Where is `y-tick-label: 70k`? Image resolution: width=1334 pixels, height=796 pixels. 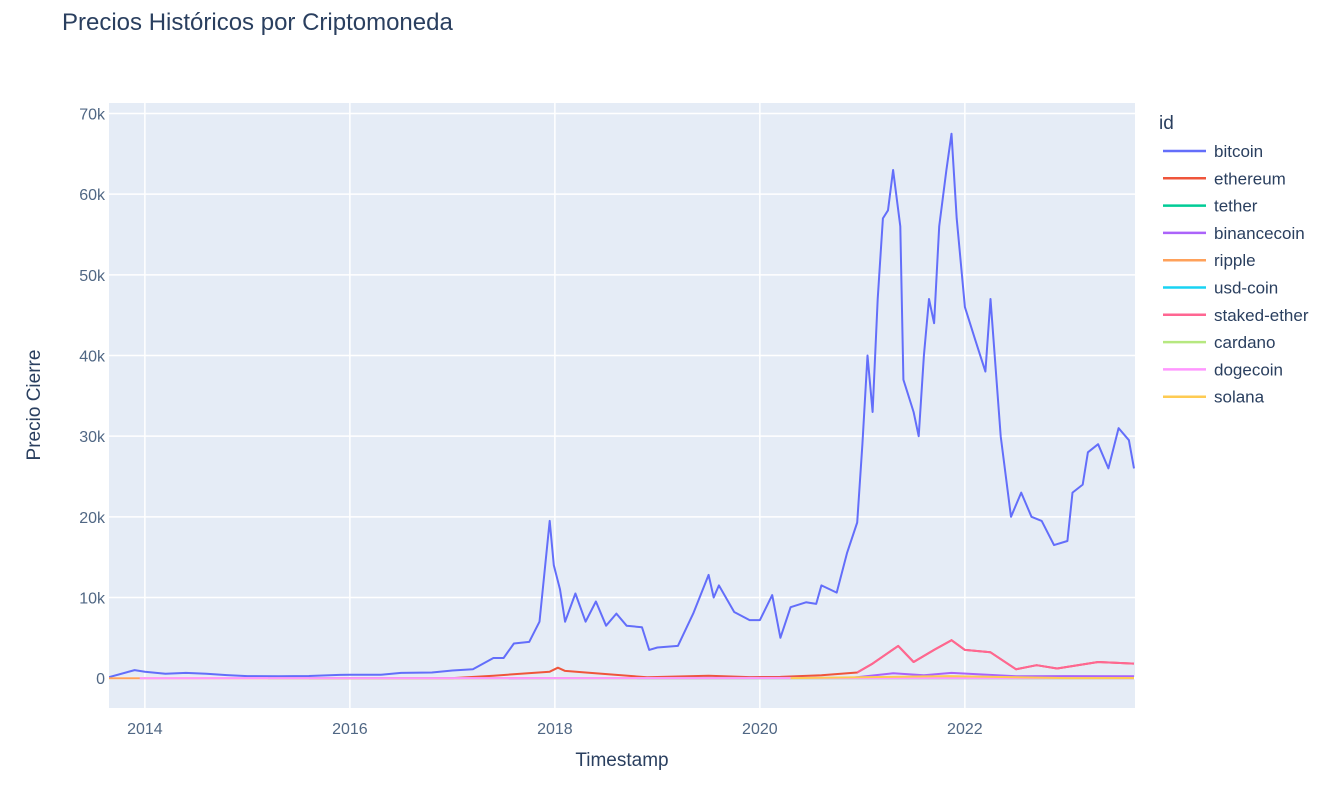
y-tick-label: 70k is located at coordinates (92, 114).